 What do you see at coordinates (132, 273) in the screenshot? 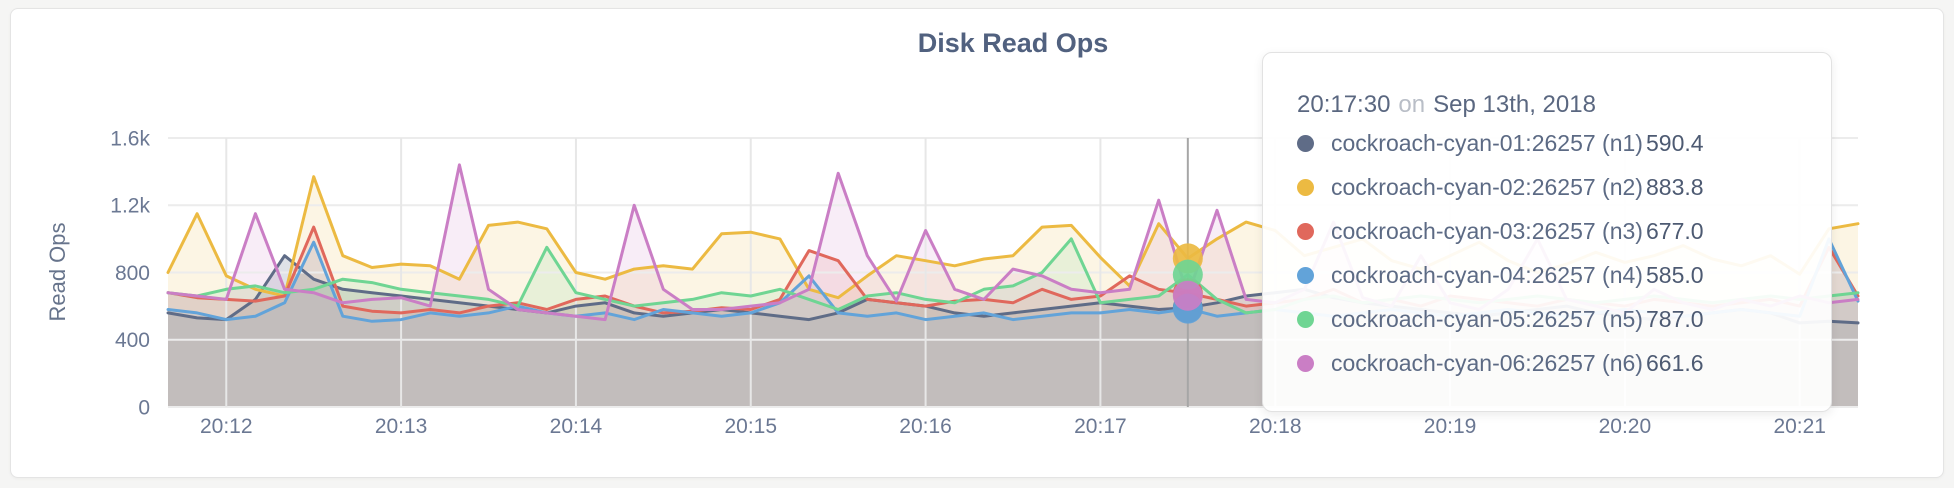
I see `y-tick-label-800: 800` at bounding box center [132, 273].